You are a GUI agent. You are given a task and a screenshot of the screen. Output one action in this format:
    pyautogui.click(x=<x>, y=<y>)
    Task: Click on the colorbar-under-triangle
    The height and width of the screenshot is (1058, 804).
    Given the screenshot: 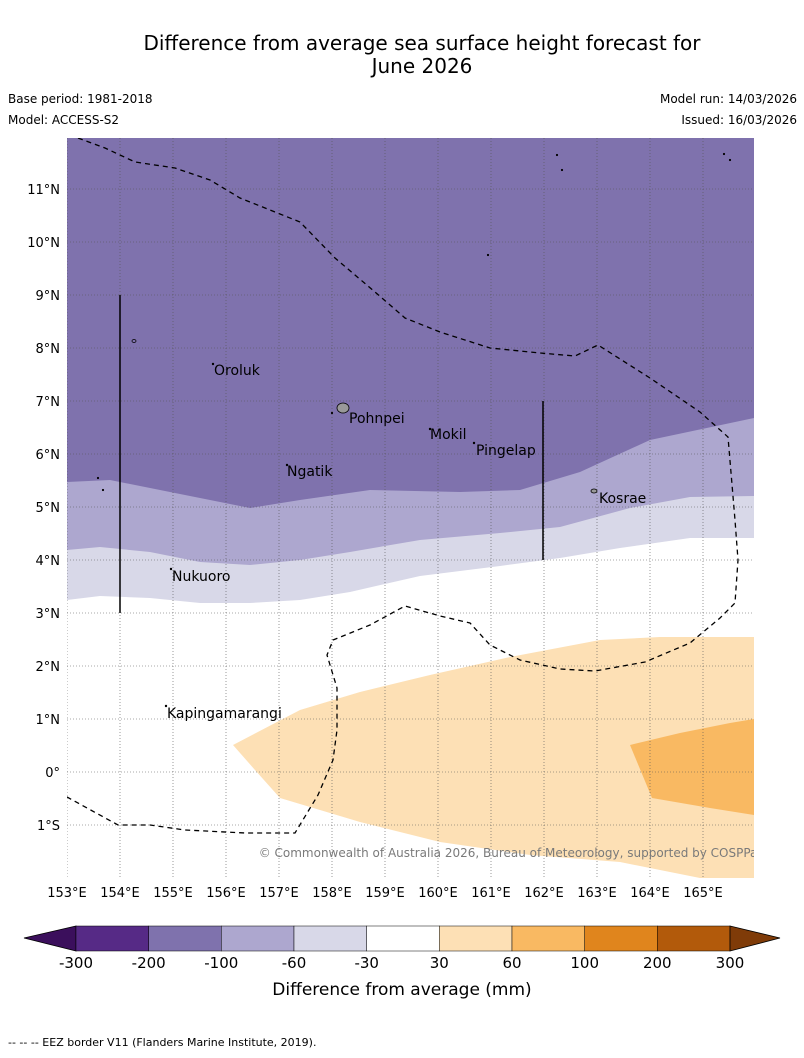 What is the action you would take?
    pyautogui.click(x=50, y=938)
    